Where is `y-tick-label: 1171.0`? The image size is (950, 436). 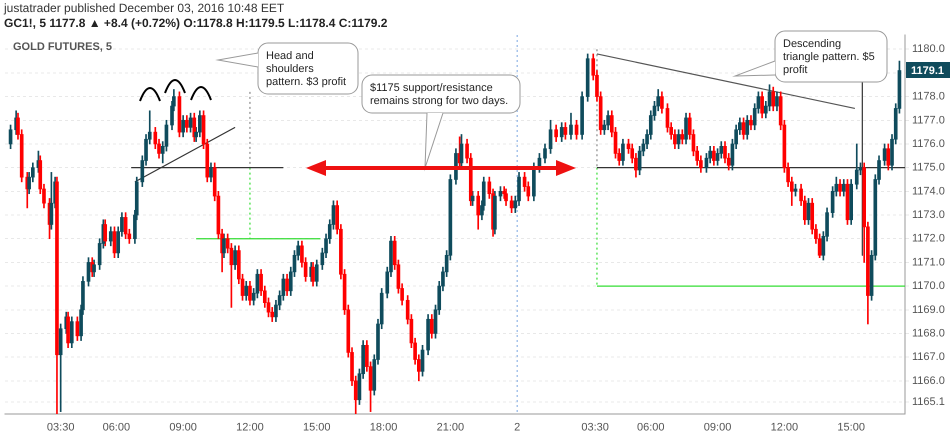 y-tick-label: 1171.0 is located at coordinates (928, 262).